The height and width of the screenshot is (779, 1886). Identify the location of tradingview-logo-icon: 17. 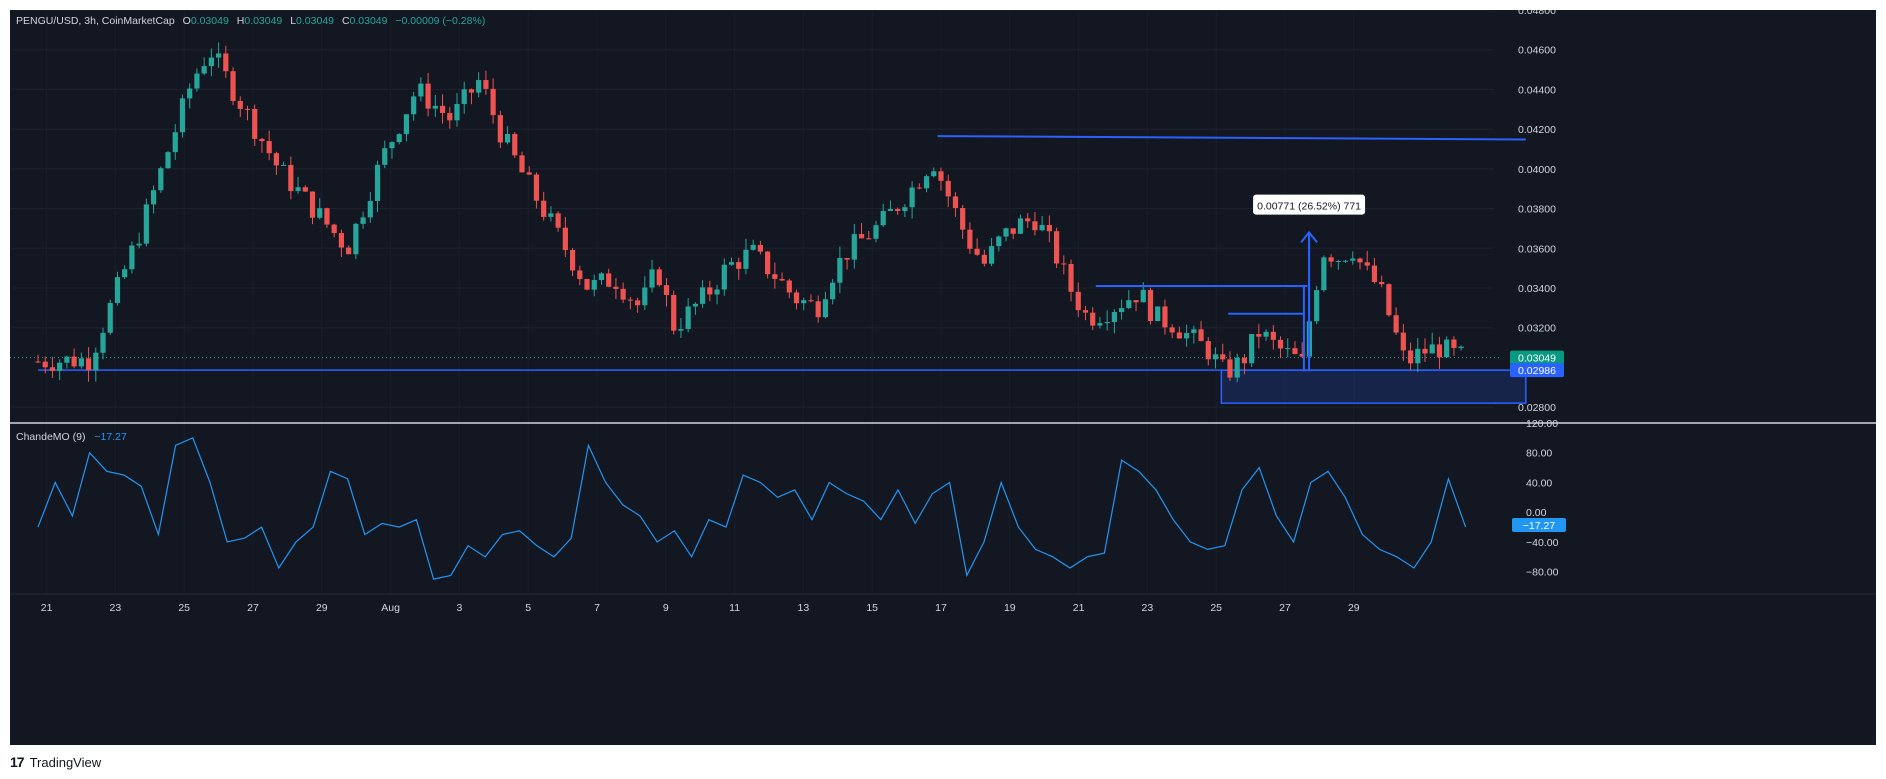
(17, 762).